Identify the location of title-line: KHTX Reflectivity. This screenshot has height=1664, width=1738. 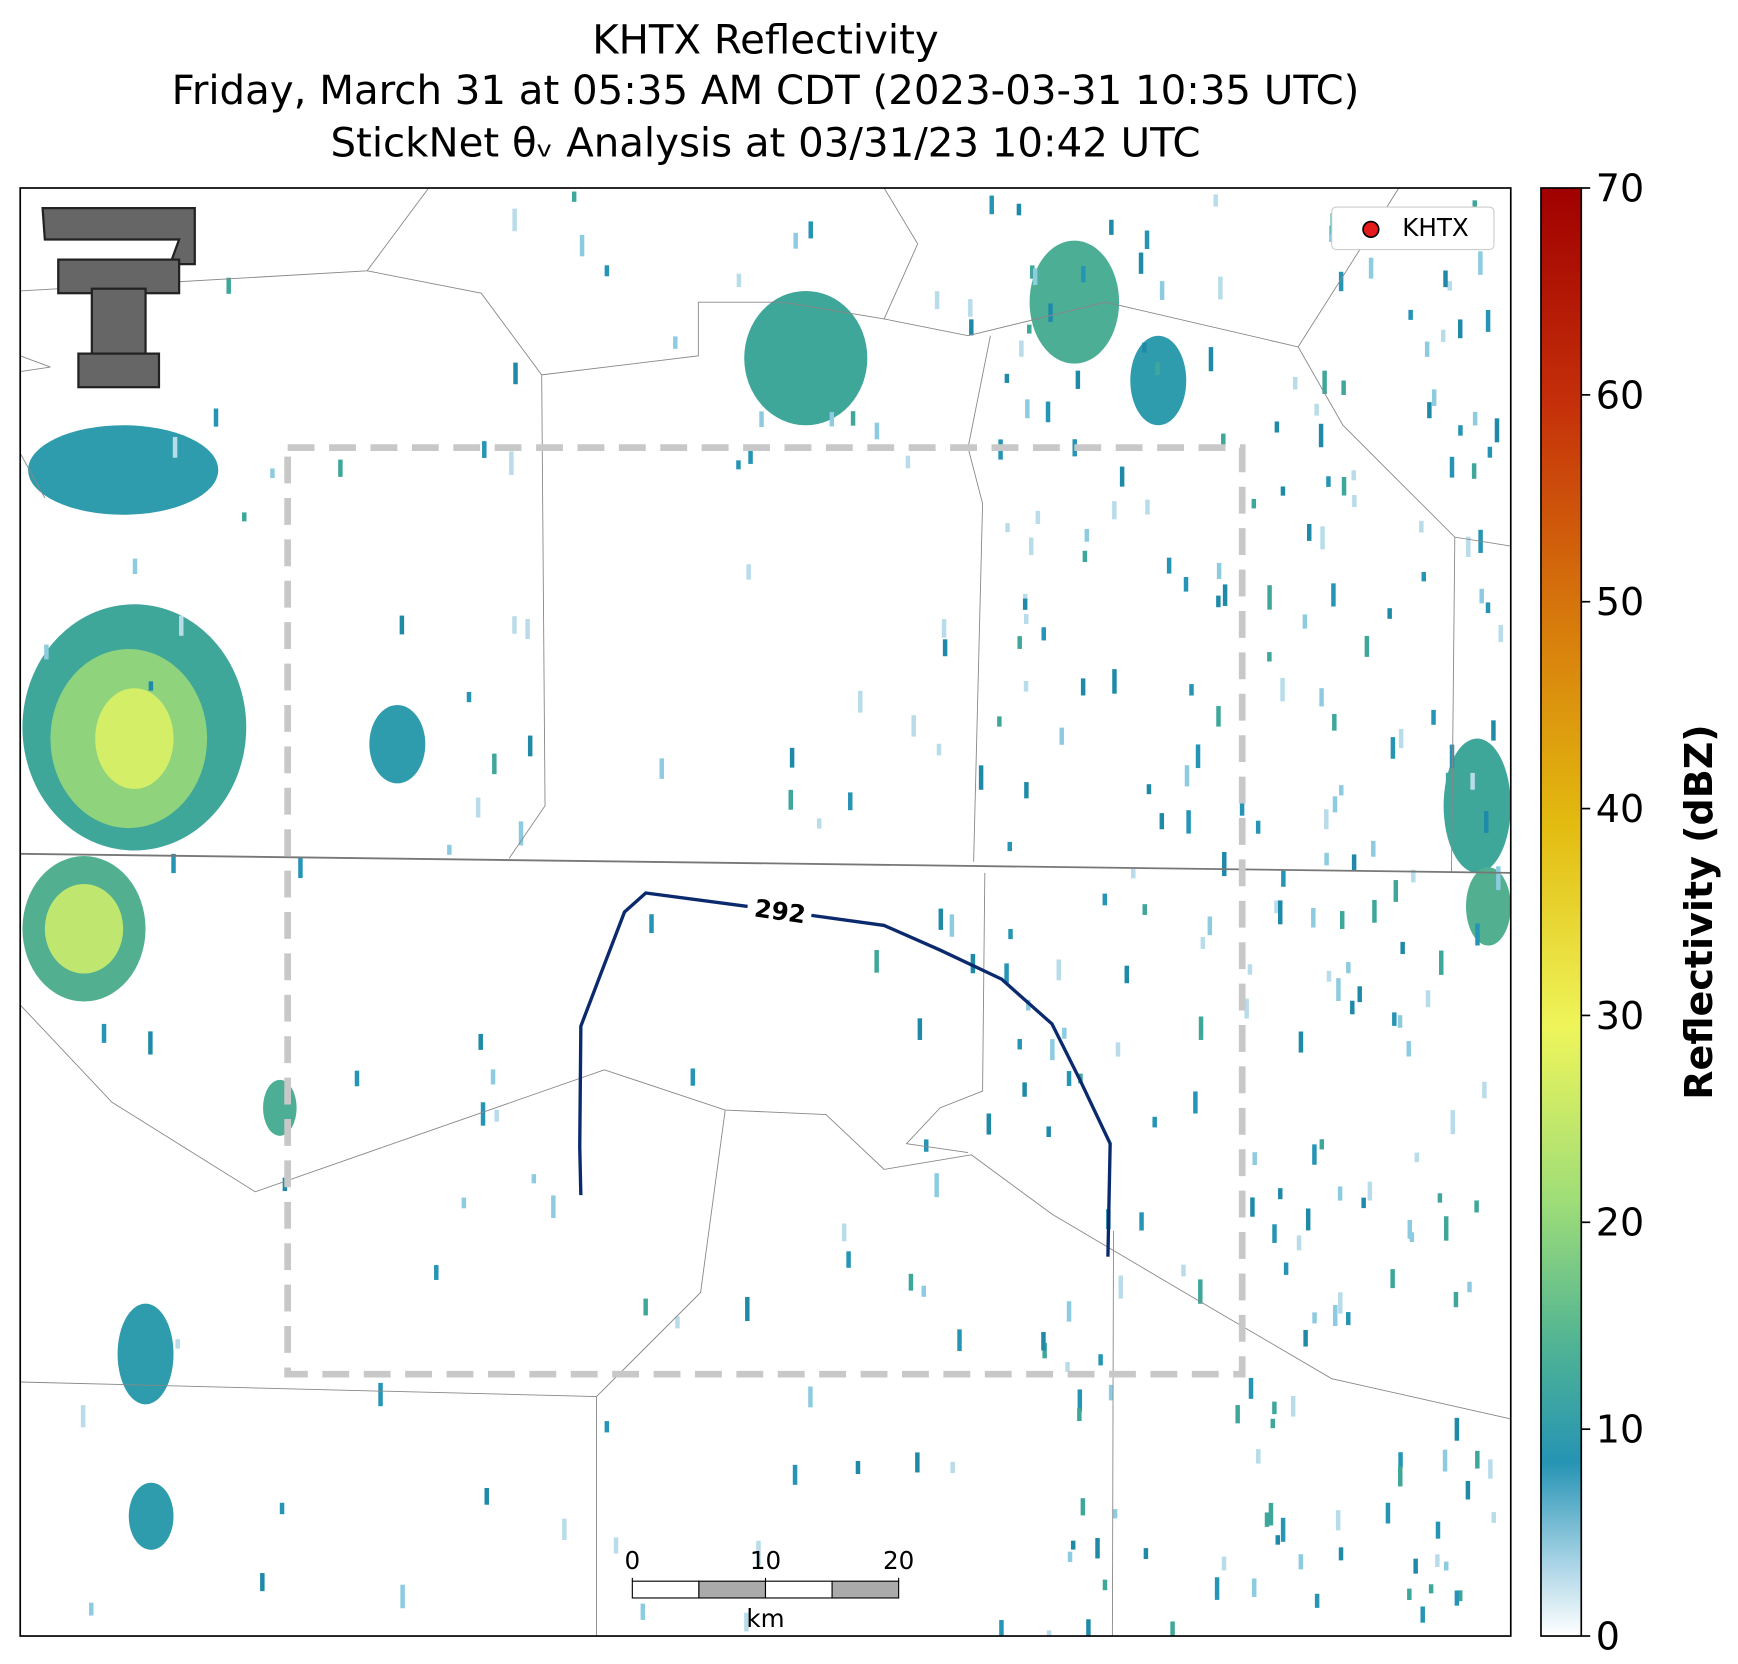
(765, 41).